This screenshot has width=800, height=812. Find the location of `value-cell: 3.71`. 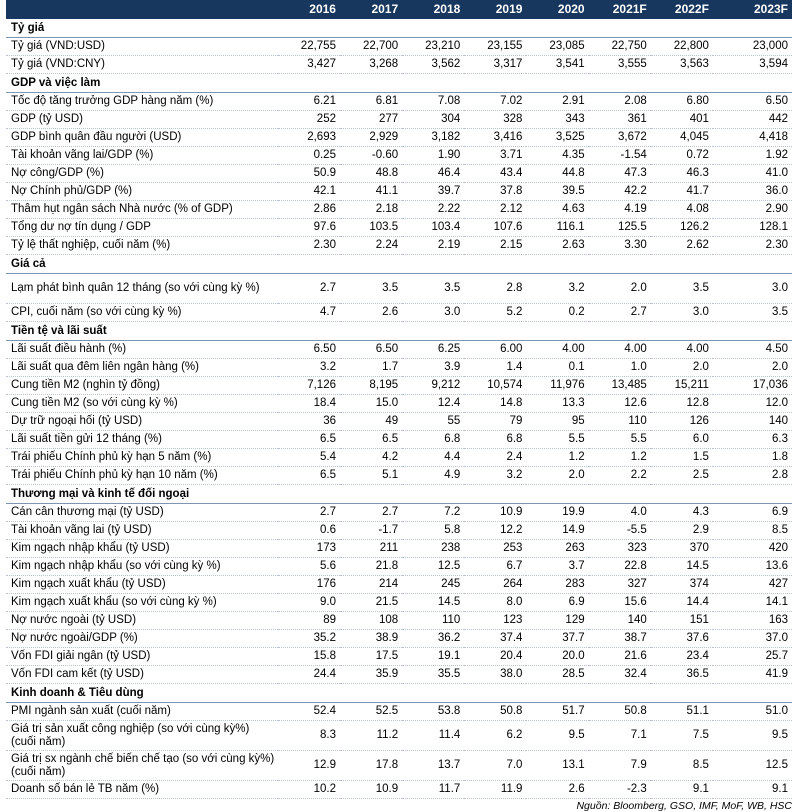

value-cell: 3.71 is located at coordinates (495, 155).